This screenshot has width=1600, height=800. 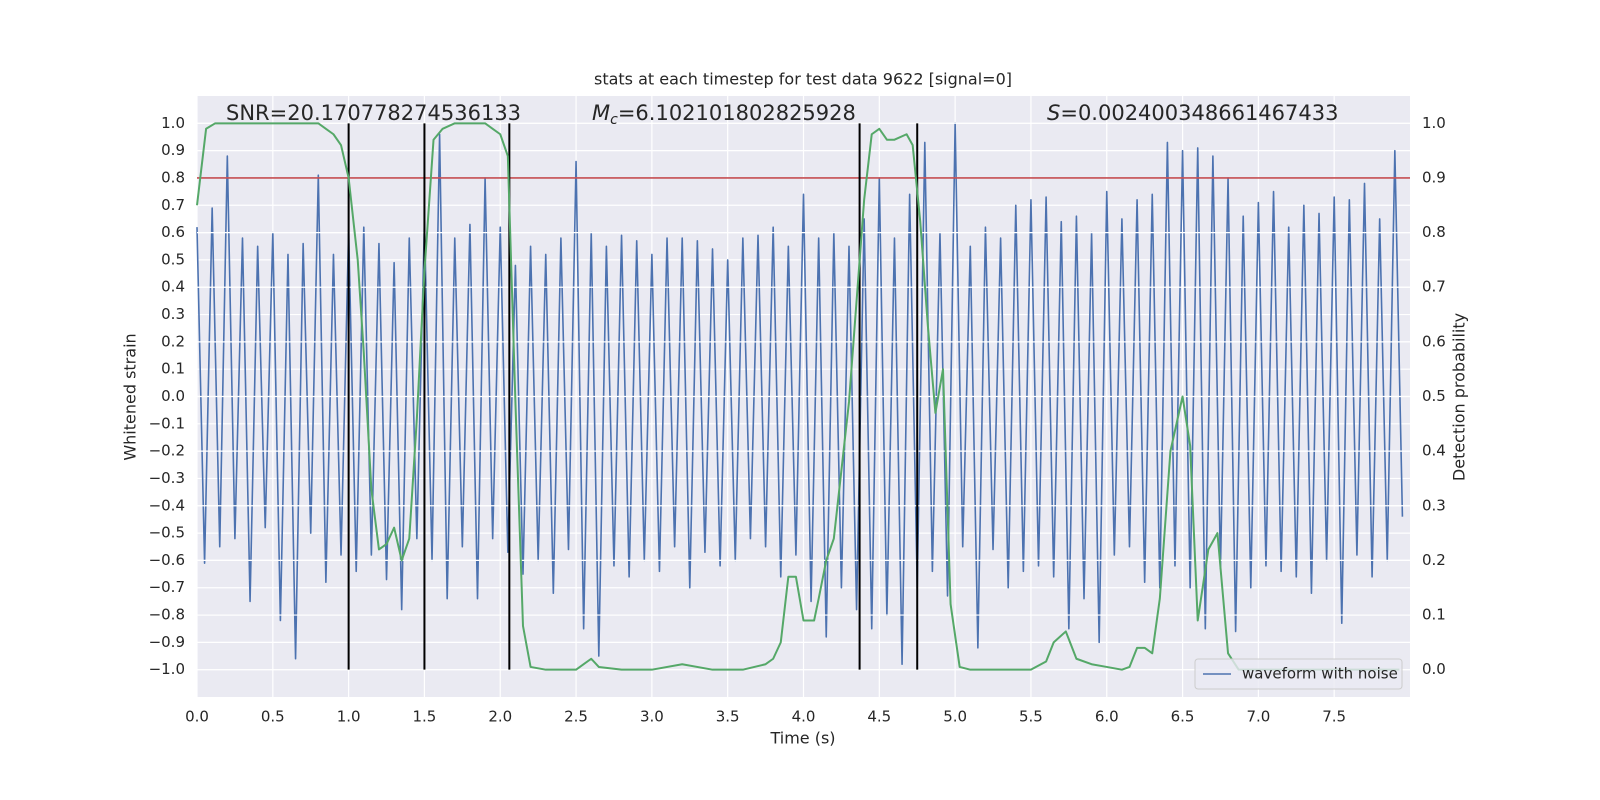 What do you see at coordinates (802, 738) in the screenshot?
I see `x-axis-label: Time (s)` at bounding box center [802, 738].